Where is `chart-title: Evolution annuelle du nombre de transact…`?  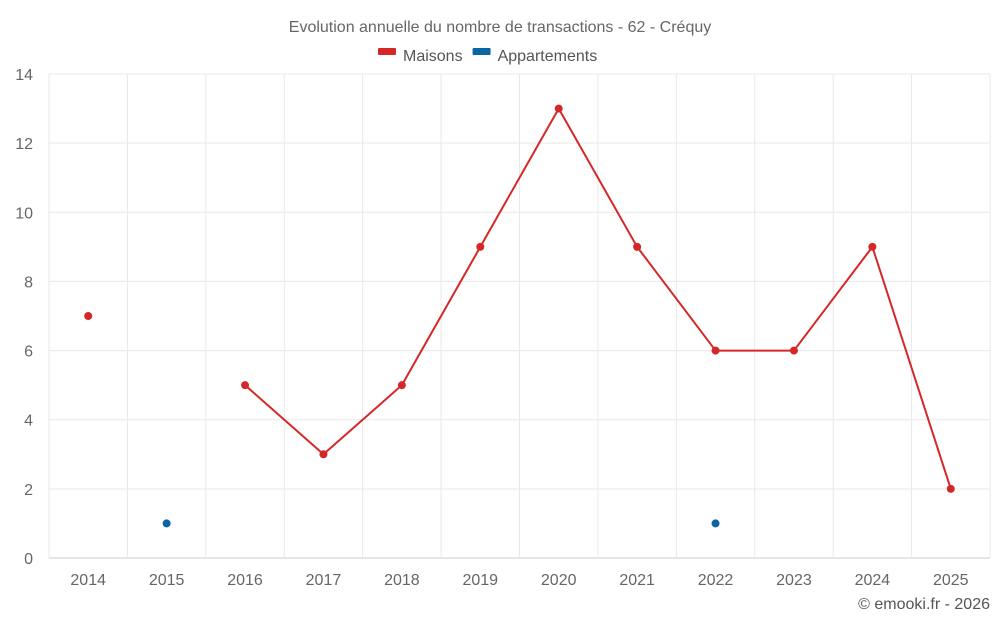 chart-title: Evolution annuelle du nombre de transact… is located at coordinates (500, 27).